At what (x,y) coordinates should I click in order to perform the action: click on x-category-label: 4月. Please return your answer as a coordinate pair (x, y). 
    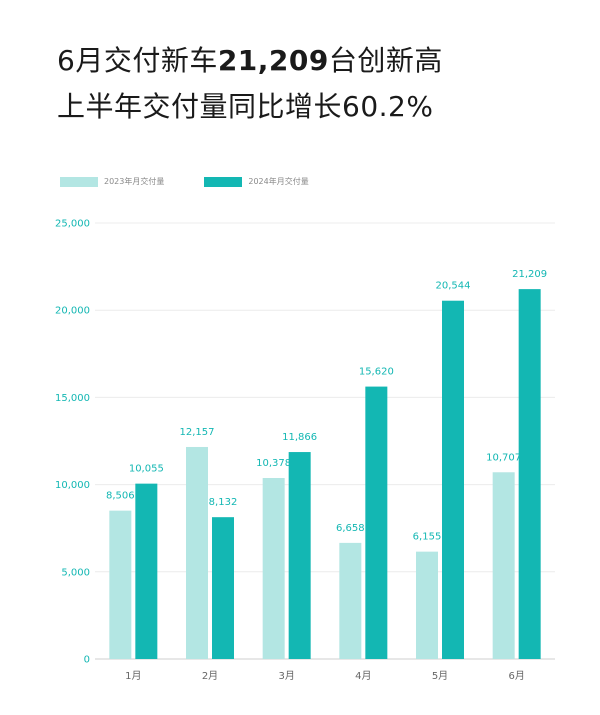
    Looking at the image, I should click on (363, 676).